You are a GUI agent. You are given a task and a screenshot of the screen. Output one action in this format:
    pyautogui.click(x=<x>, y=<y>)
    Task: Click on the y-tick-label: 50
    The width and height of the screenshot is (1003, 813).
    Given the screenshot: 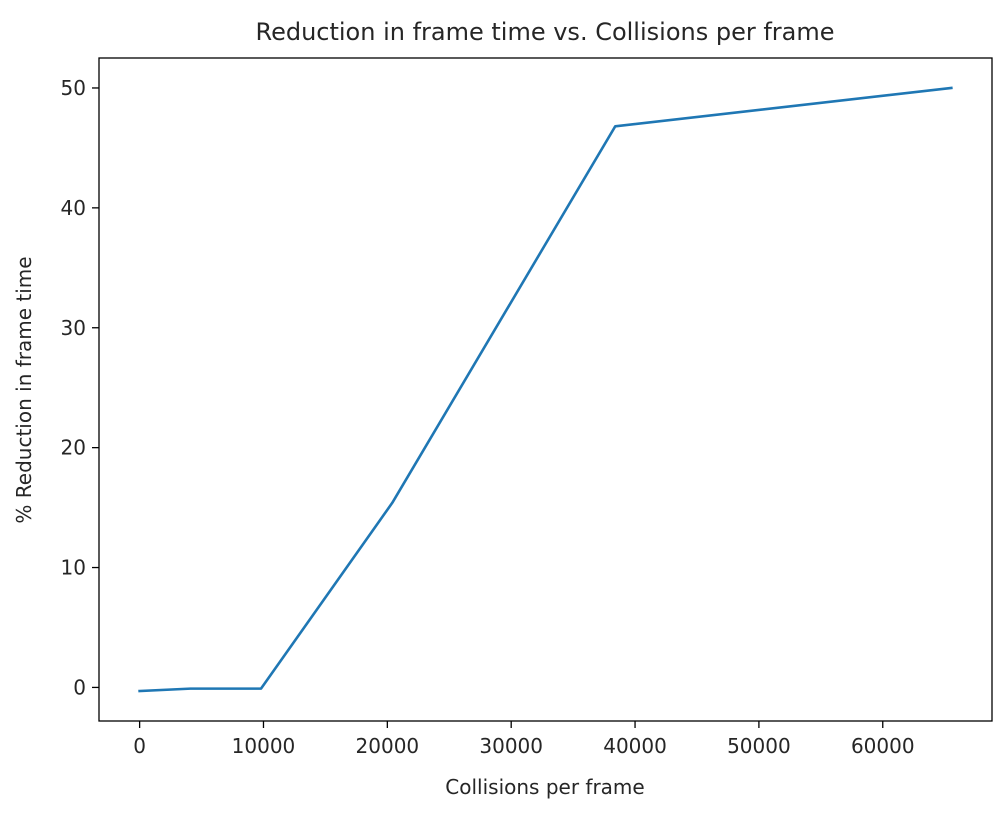 What is the action you would take?
    pyautogui.click(x=73, y=88)
    